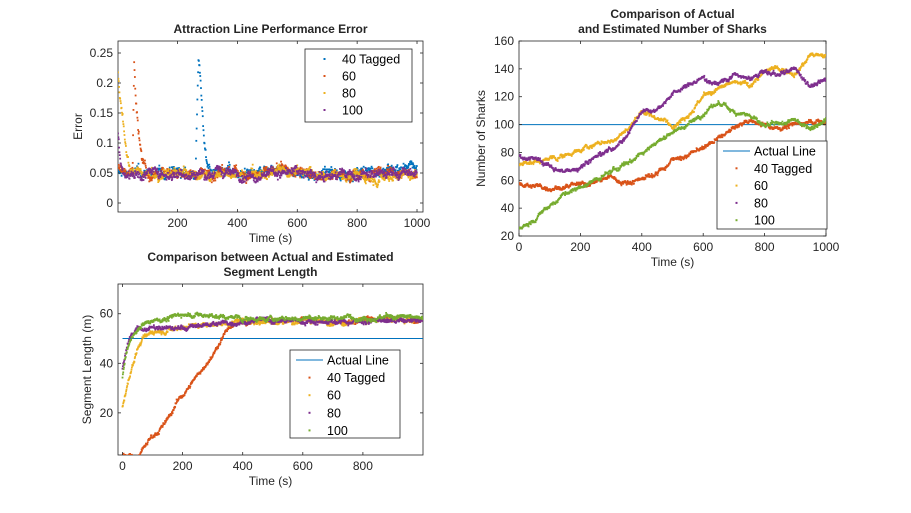 Image resolution: width=911 pixels, height=513 pixels. I want to click on legend-label: 40 Tagged, so click(371, 60).